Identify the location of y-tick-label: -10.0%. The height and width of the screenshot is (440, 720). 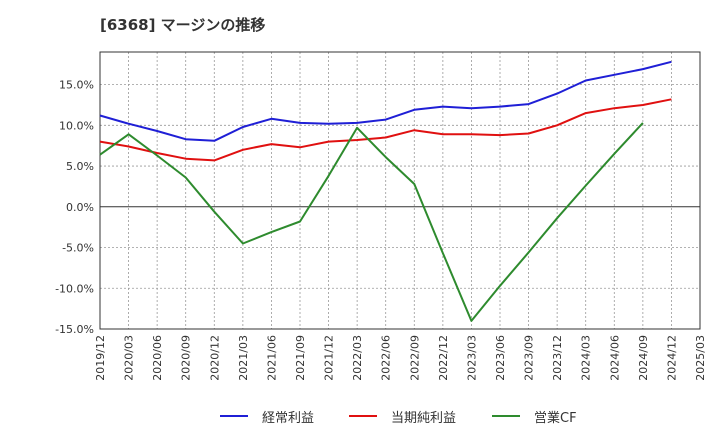
(74, 288).